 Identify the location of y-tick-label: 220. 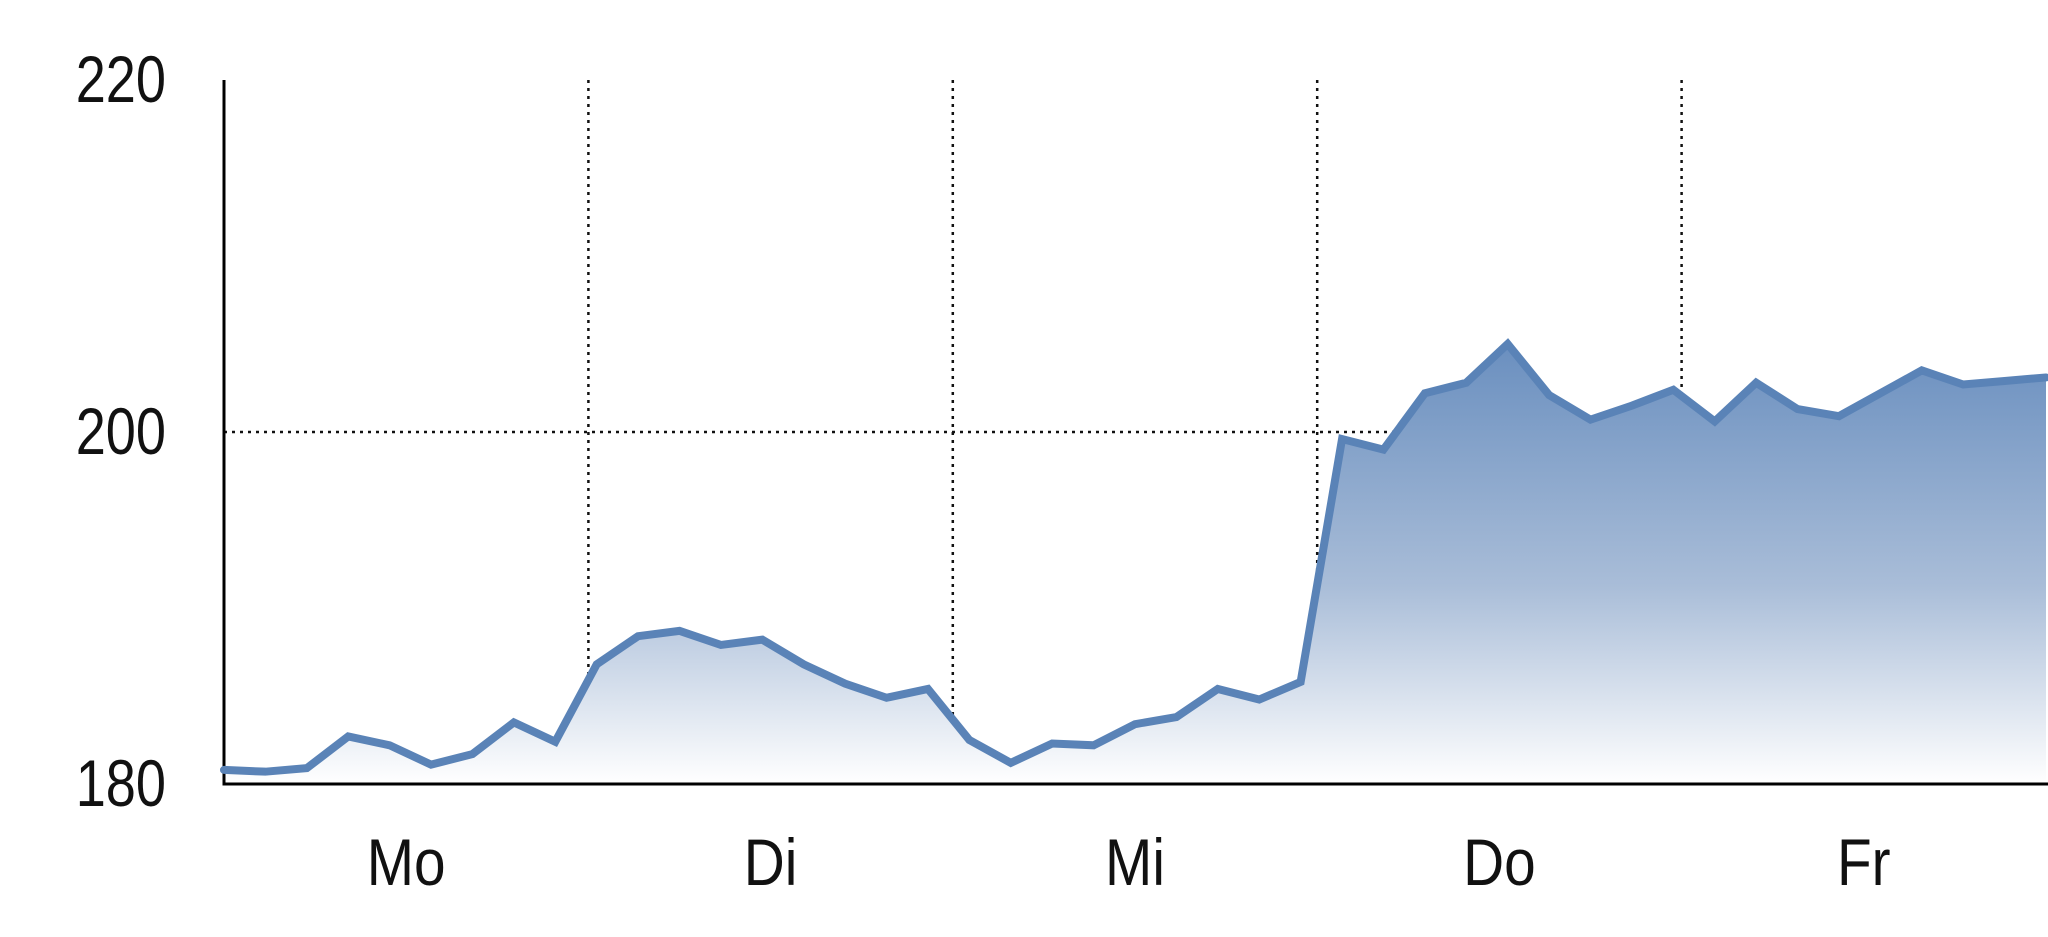
(121, 79).